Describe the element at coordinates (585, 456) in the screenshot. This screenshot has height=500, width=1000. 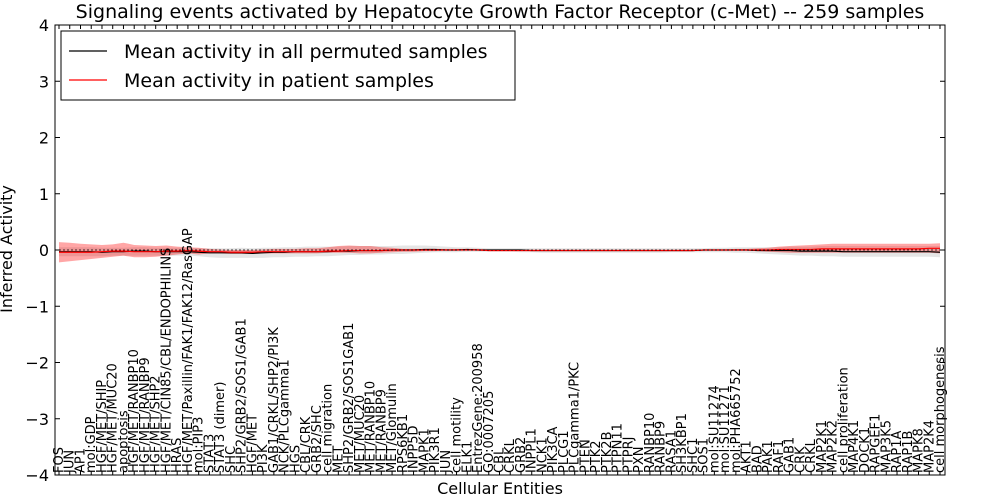
I see `x-tick-label: PTEN` at that location.